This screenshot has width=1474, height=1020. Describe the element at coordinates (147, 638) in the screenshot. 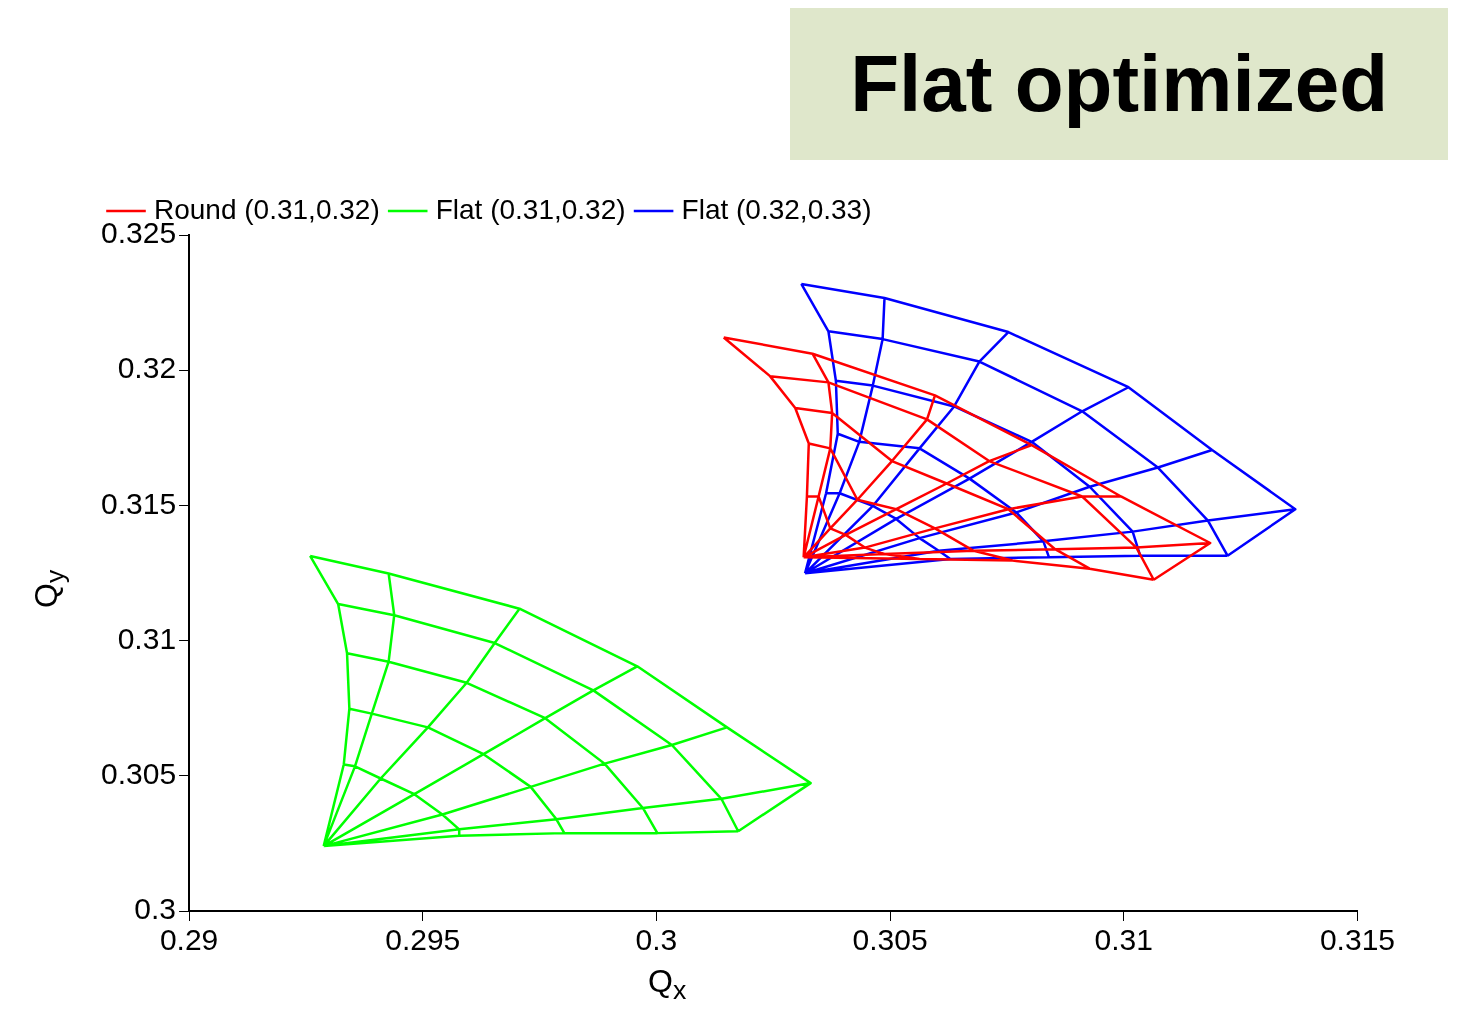

I see `y-tick-label: 0.31` at that location.